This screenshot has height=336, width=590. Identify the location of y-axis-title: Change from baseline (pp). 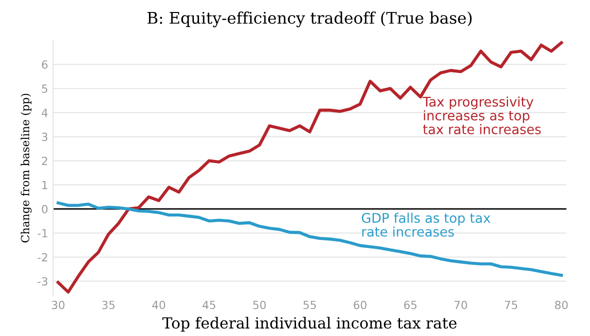
(26, 168).